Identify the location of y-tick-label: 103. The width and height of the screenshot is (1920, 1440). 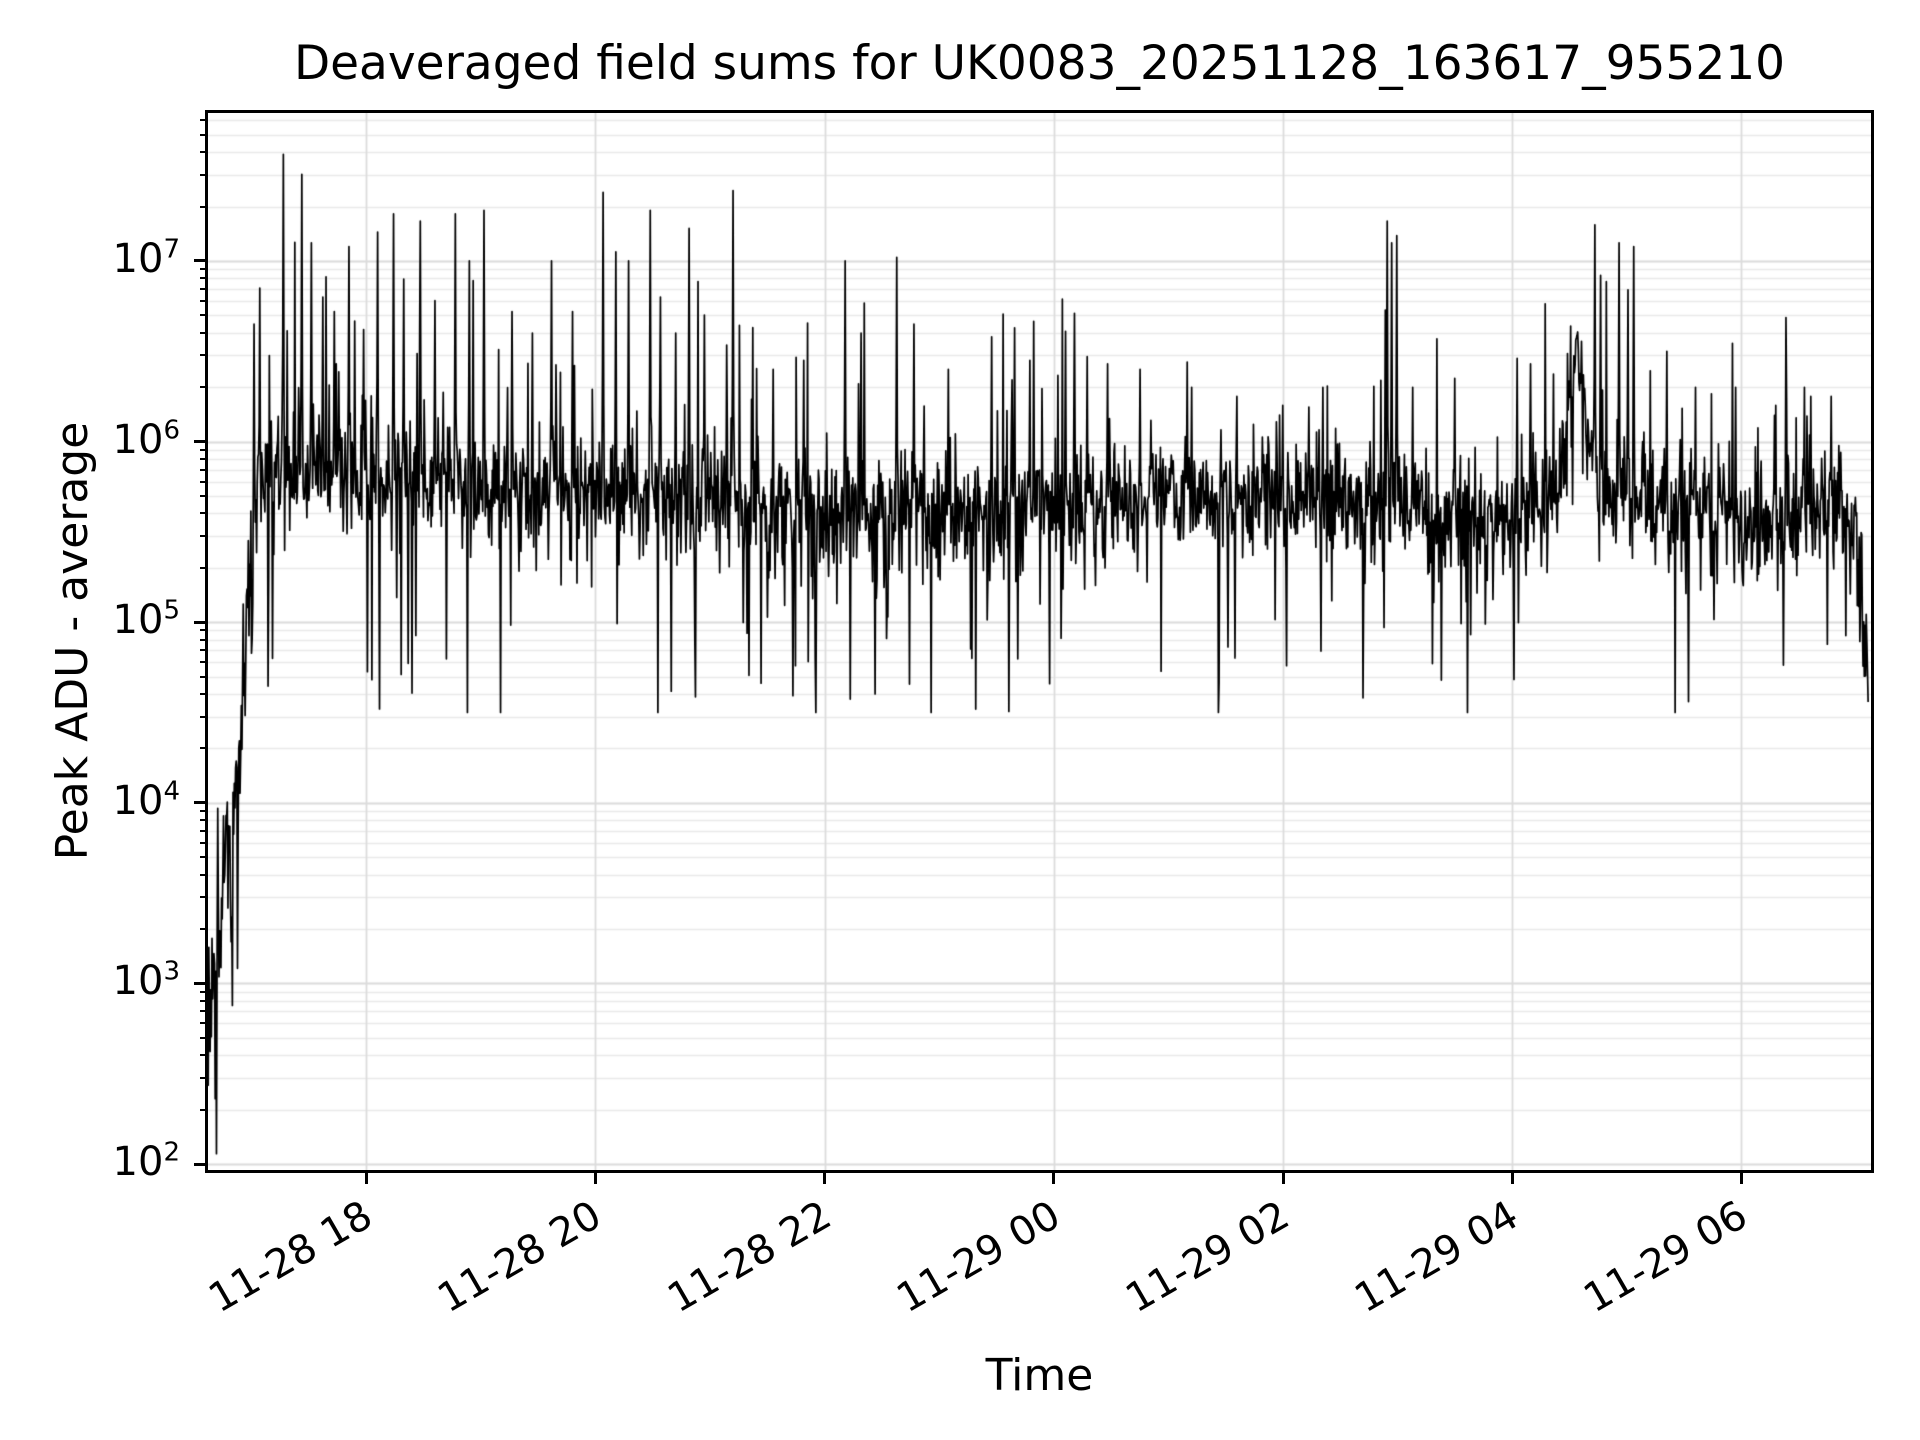
(146, 981).